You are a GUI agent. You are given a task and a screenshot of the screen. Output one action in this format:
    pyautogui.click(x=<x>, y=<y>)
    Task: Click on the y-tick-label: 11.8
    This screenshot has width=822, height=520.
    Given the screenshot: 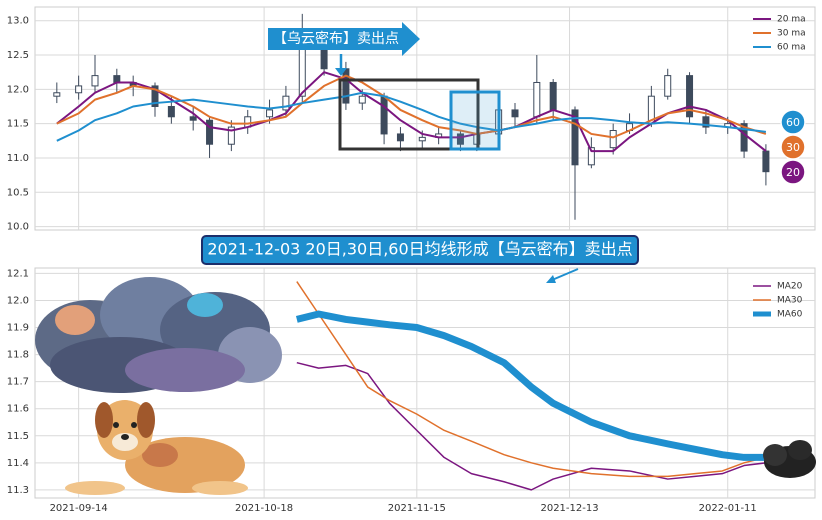 What is the action you would take?
    pyautogui.click(x=18, y=355)
    